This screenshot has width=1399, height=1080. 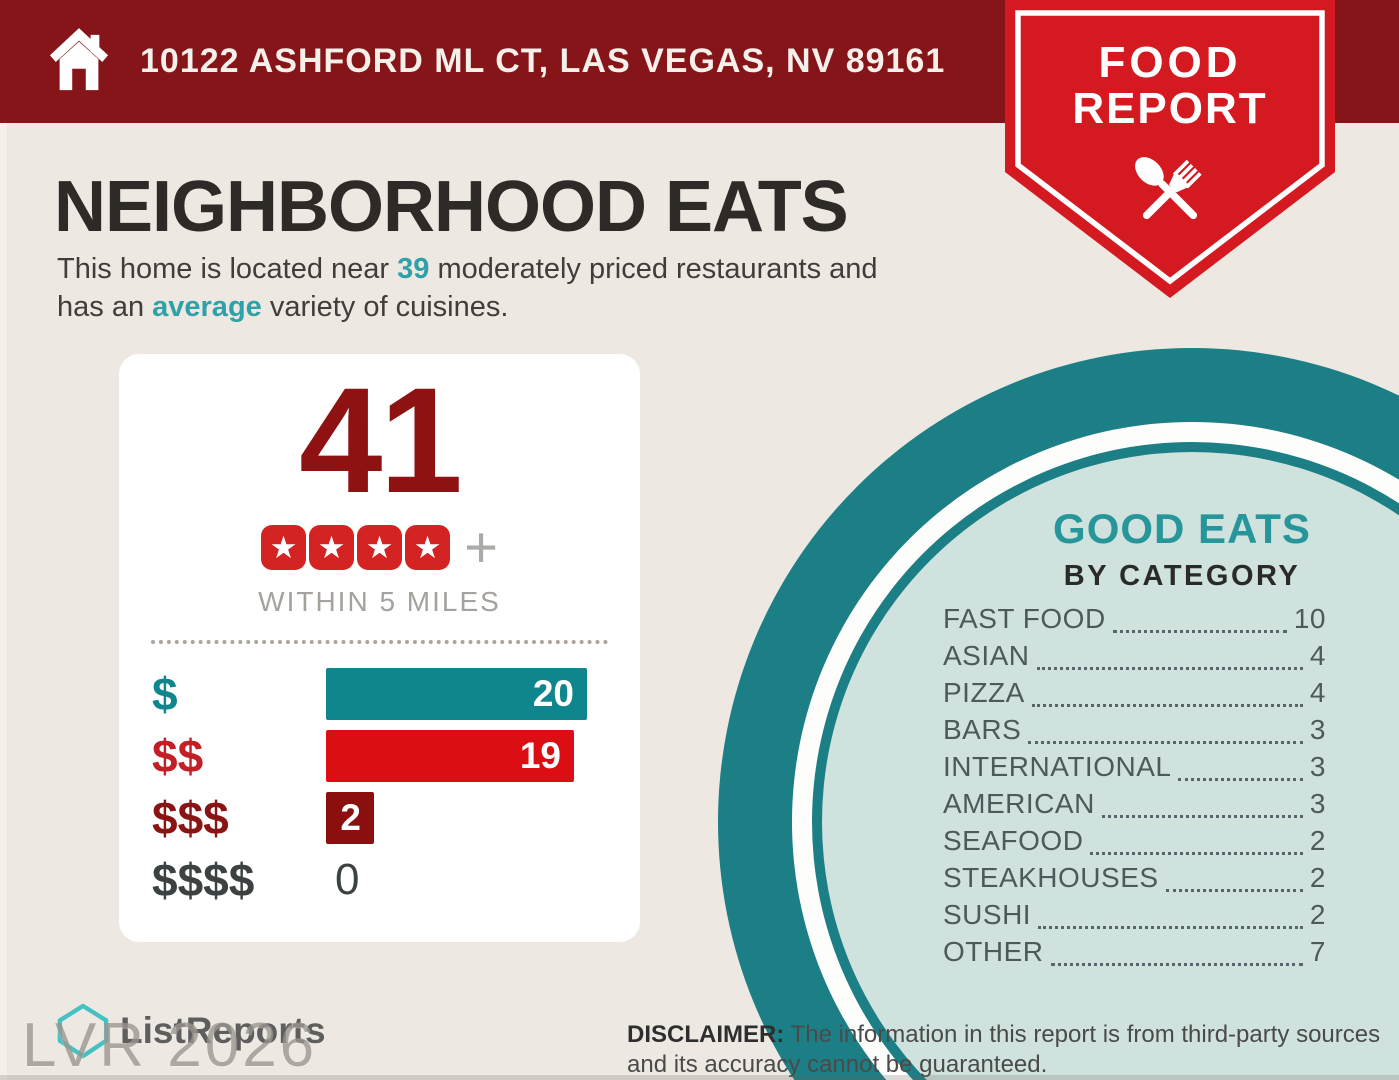 What do you see at coordinates (396, 880) in the screenshot?
I see `price-bar-row: $$$$ 0` at bounding box center [396, 880].